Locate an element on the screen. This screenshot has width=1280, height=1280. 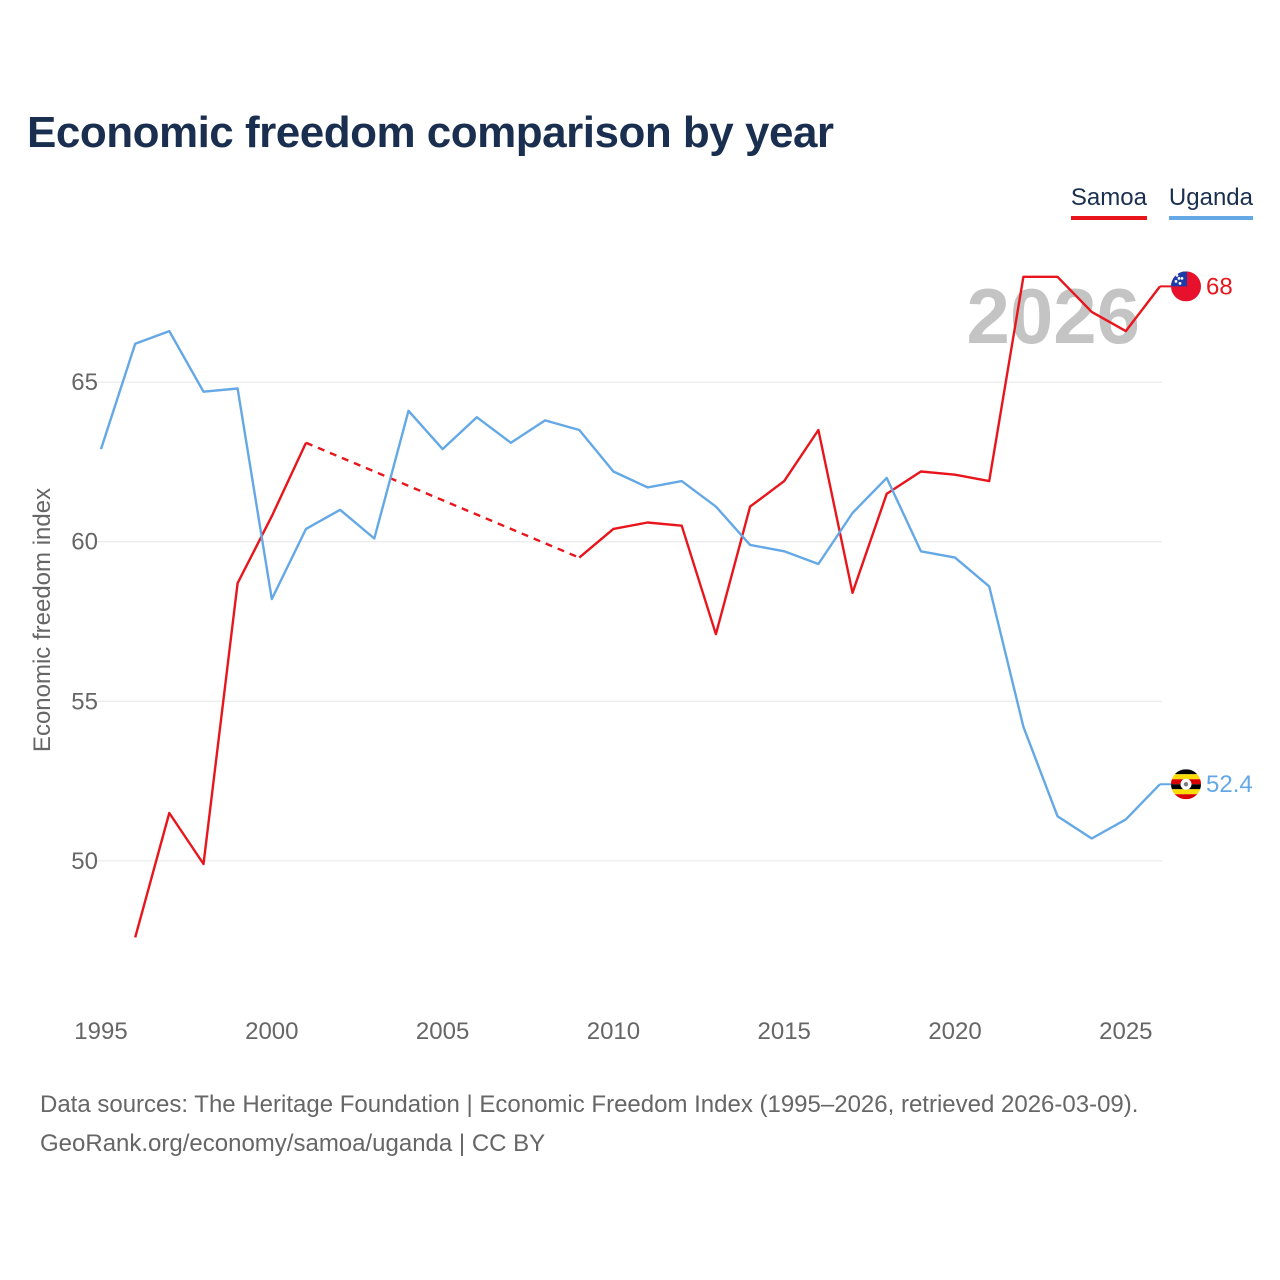
x-axis-ticks: 1995 2000 2005 2010 2015 2020 2025 is located at coordinates (613, 1031).